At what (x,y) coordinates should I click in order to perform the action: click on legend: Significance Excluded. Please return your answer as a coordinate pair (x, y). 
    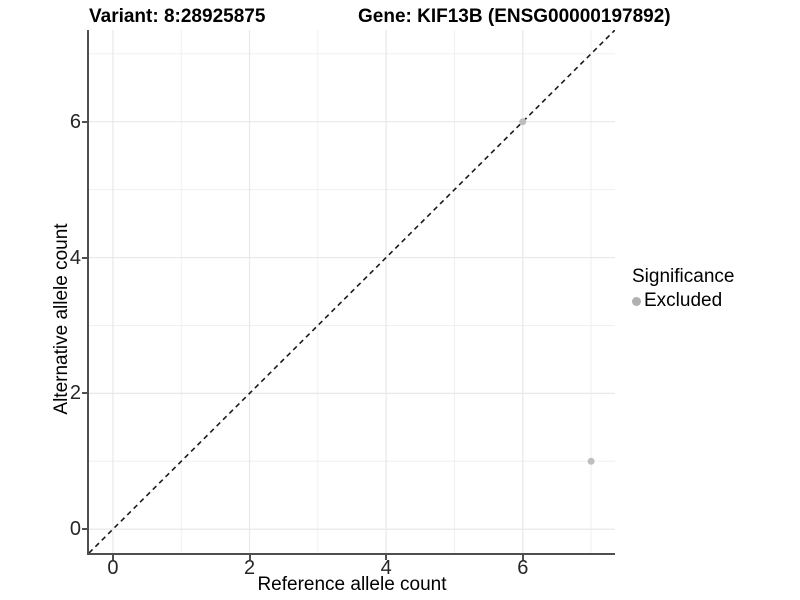
    Looking at the image, I should click on (683, 289).